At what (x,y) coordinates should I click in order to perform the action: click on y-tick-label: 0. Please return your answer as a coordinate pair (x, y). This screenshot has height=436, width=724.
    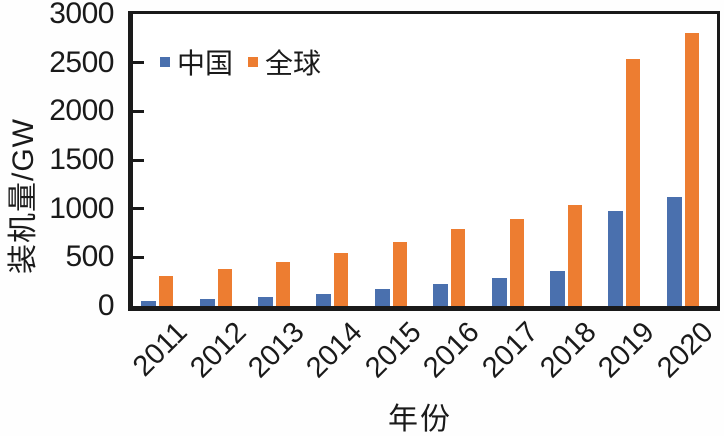
    Looking at the image, I should click on (106, 305).